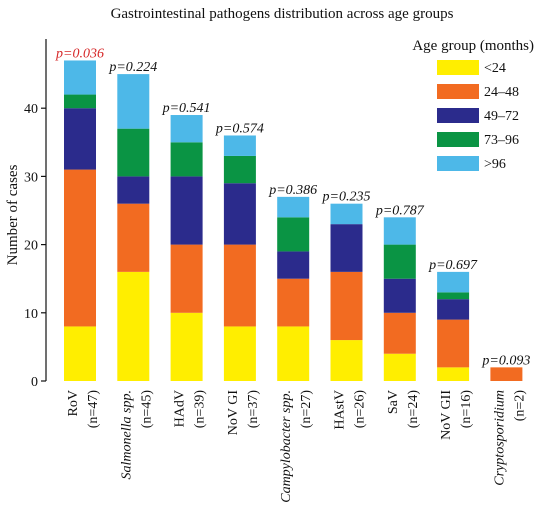 Image resolution: width=550 pixels, height=510 pixels. I want to click on x-category-count: (n=16), so click(466, 409).